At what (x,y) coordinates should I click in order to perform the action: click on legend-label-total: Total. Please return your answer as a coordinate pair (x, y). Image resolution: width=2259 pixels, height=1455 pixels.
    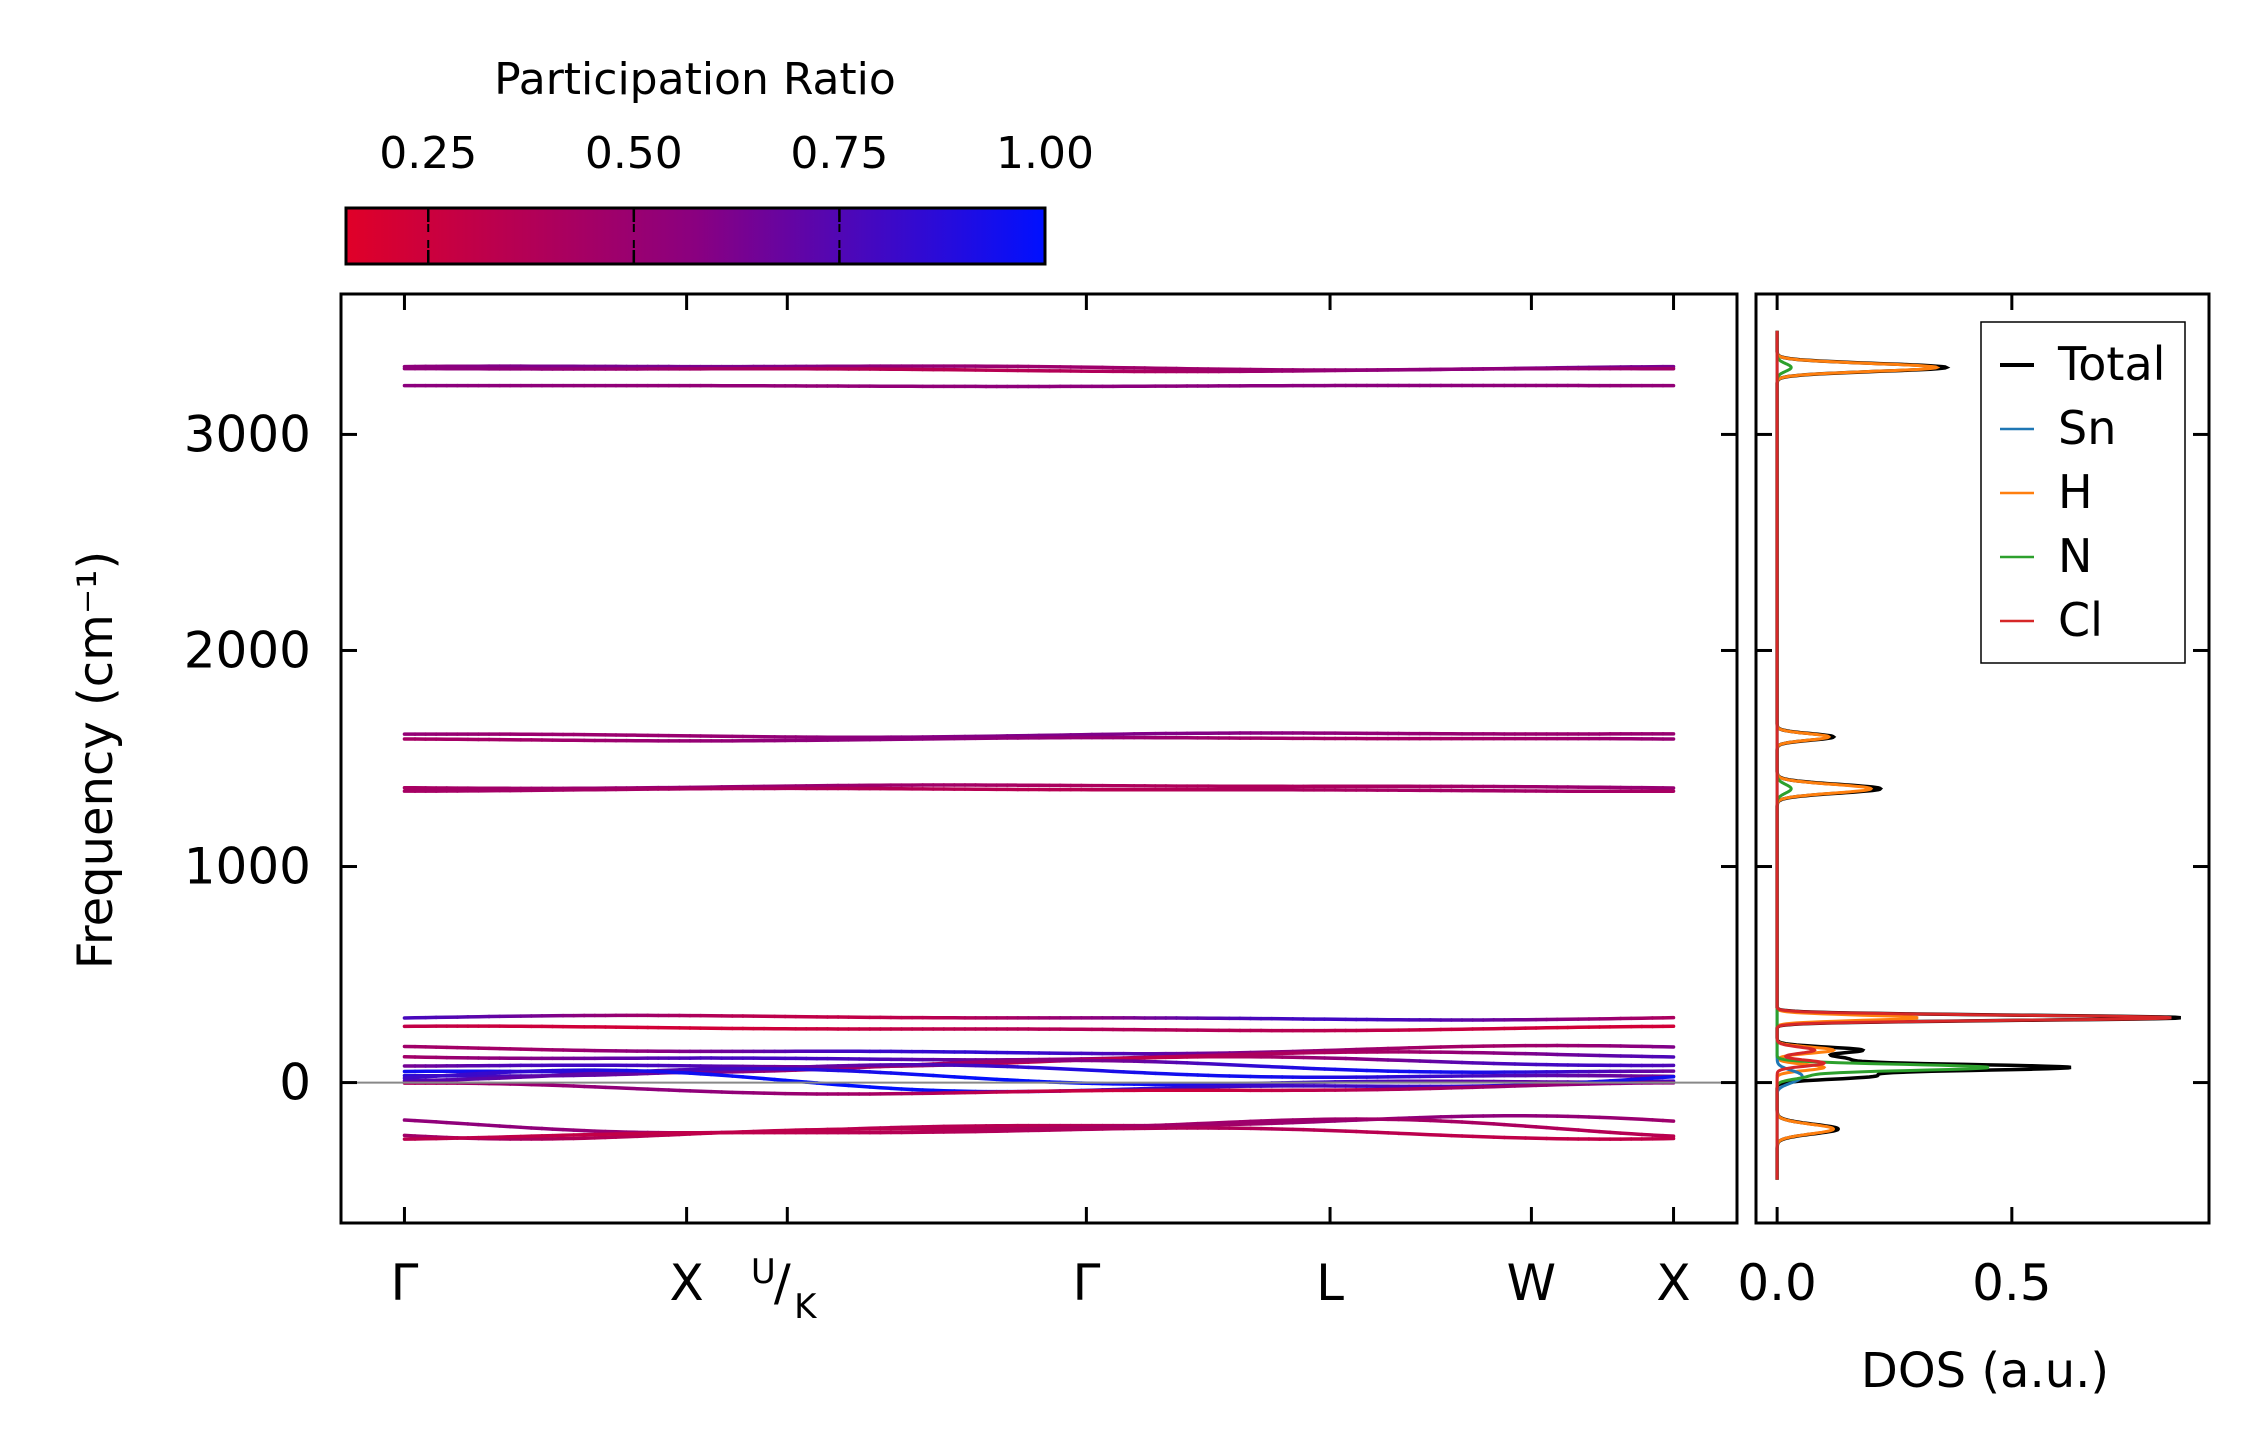
    Looking at the image, I should click on (2111, 364).